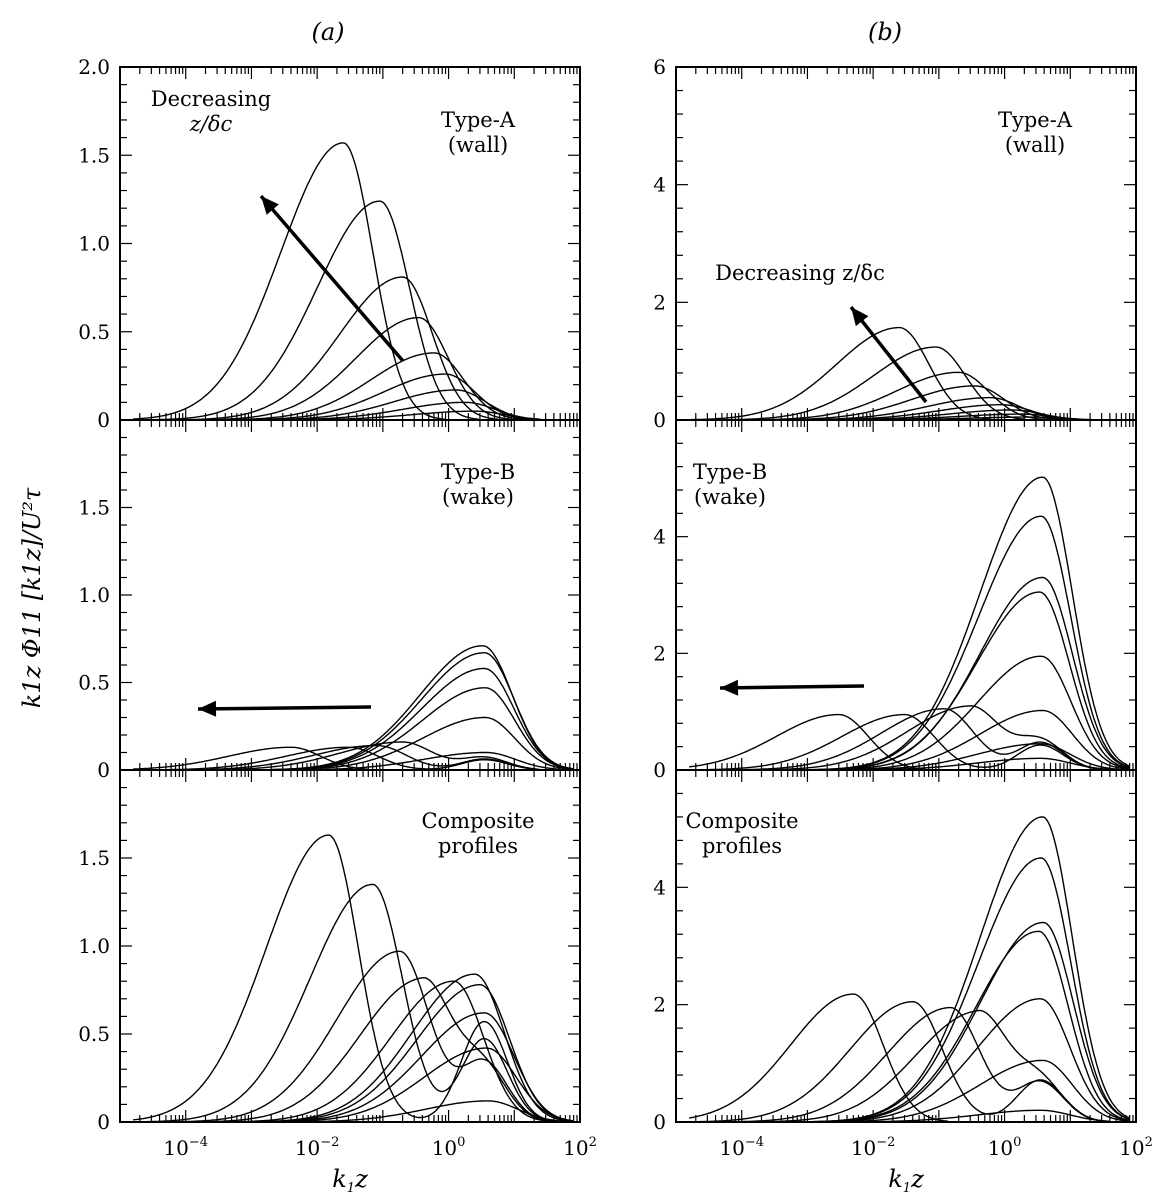  I want to click on y-axis-title-text: k1z Φ11 [k1z]/U²τ, so click(32, 597).